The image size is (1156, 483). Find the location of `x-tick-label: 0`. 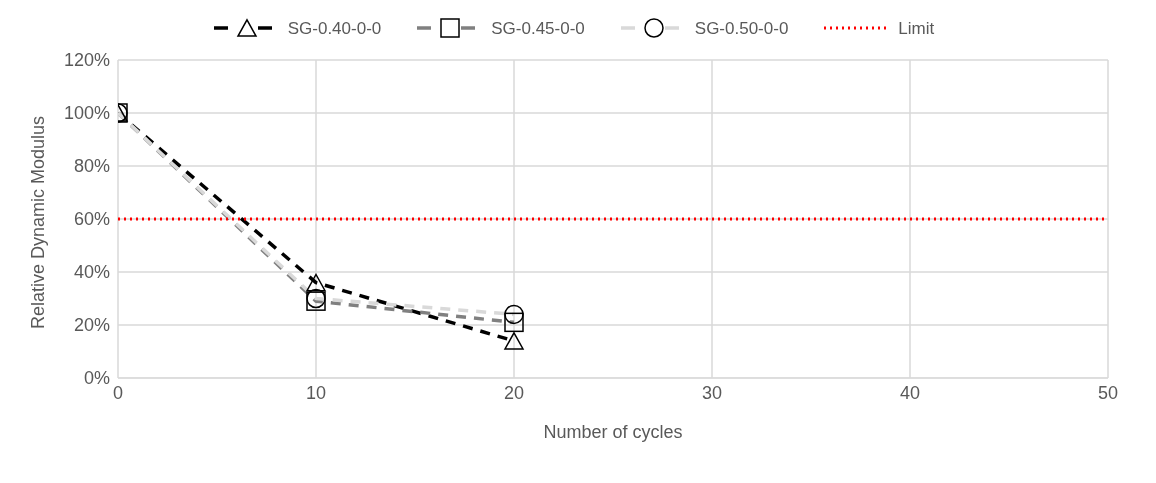

x-tick-label: 0 is located at coordinates (118, 392).